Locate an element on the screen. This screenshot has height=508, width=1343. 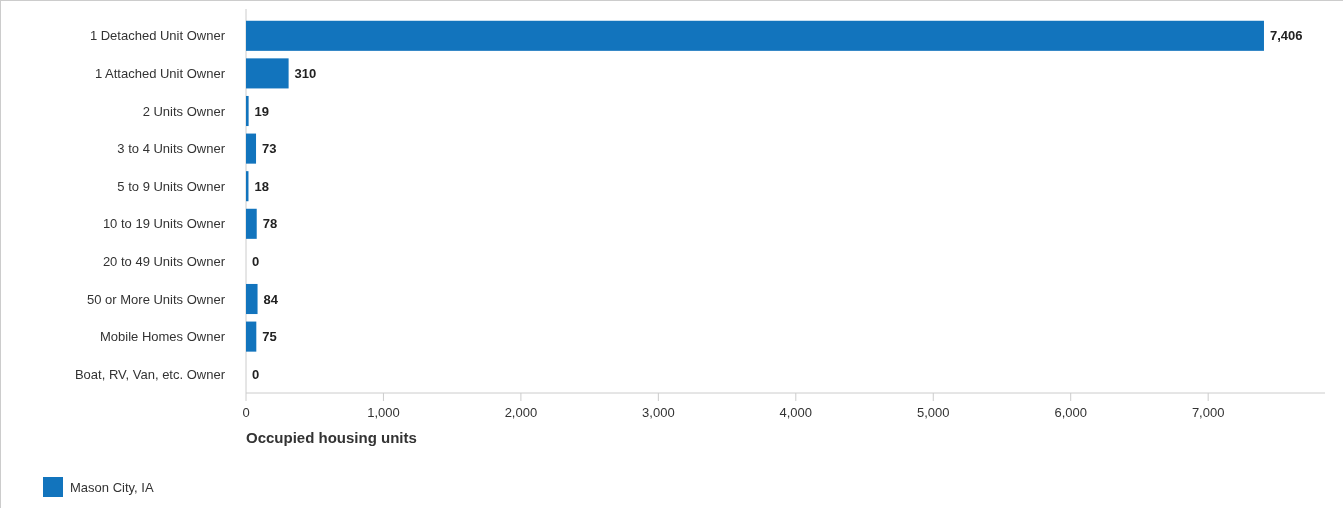
y-tick-label: 3 to 4 Units Owner is located at coordinates (171, 149).